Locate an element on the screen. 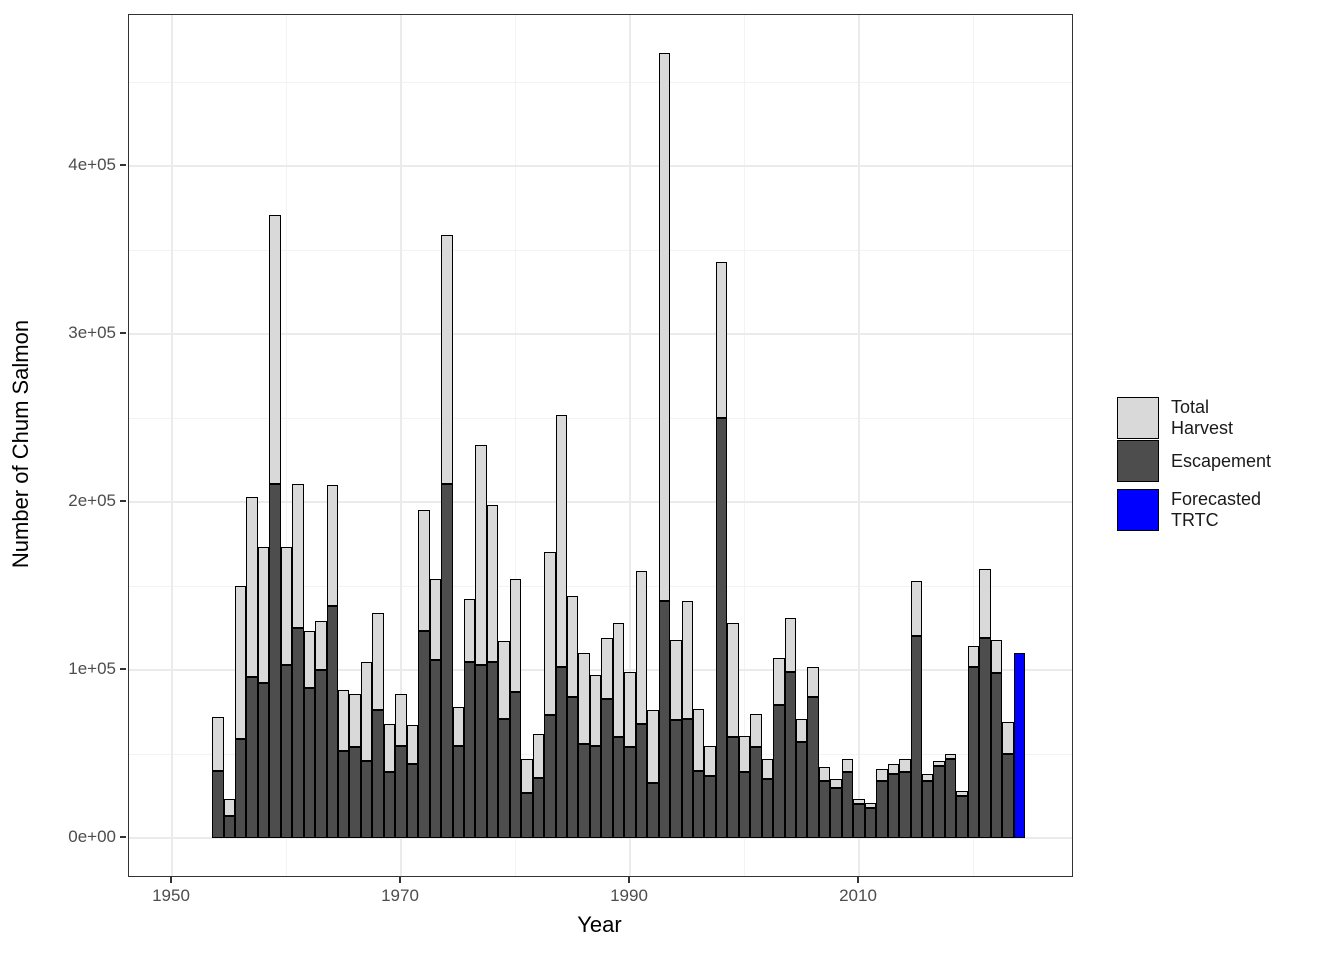  bar-1959-escapement is located at coordinates (275, 660).